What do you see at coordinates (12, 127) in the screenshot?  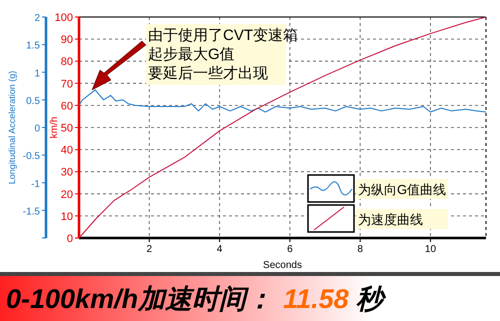 I see `y2-axis-title: Longitudinal Acceleration (g)` at bounding box center [12, 127].